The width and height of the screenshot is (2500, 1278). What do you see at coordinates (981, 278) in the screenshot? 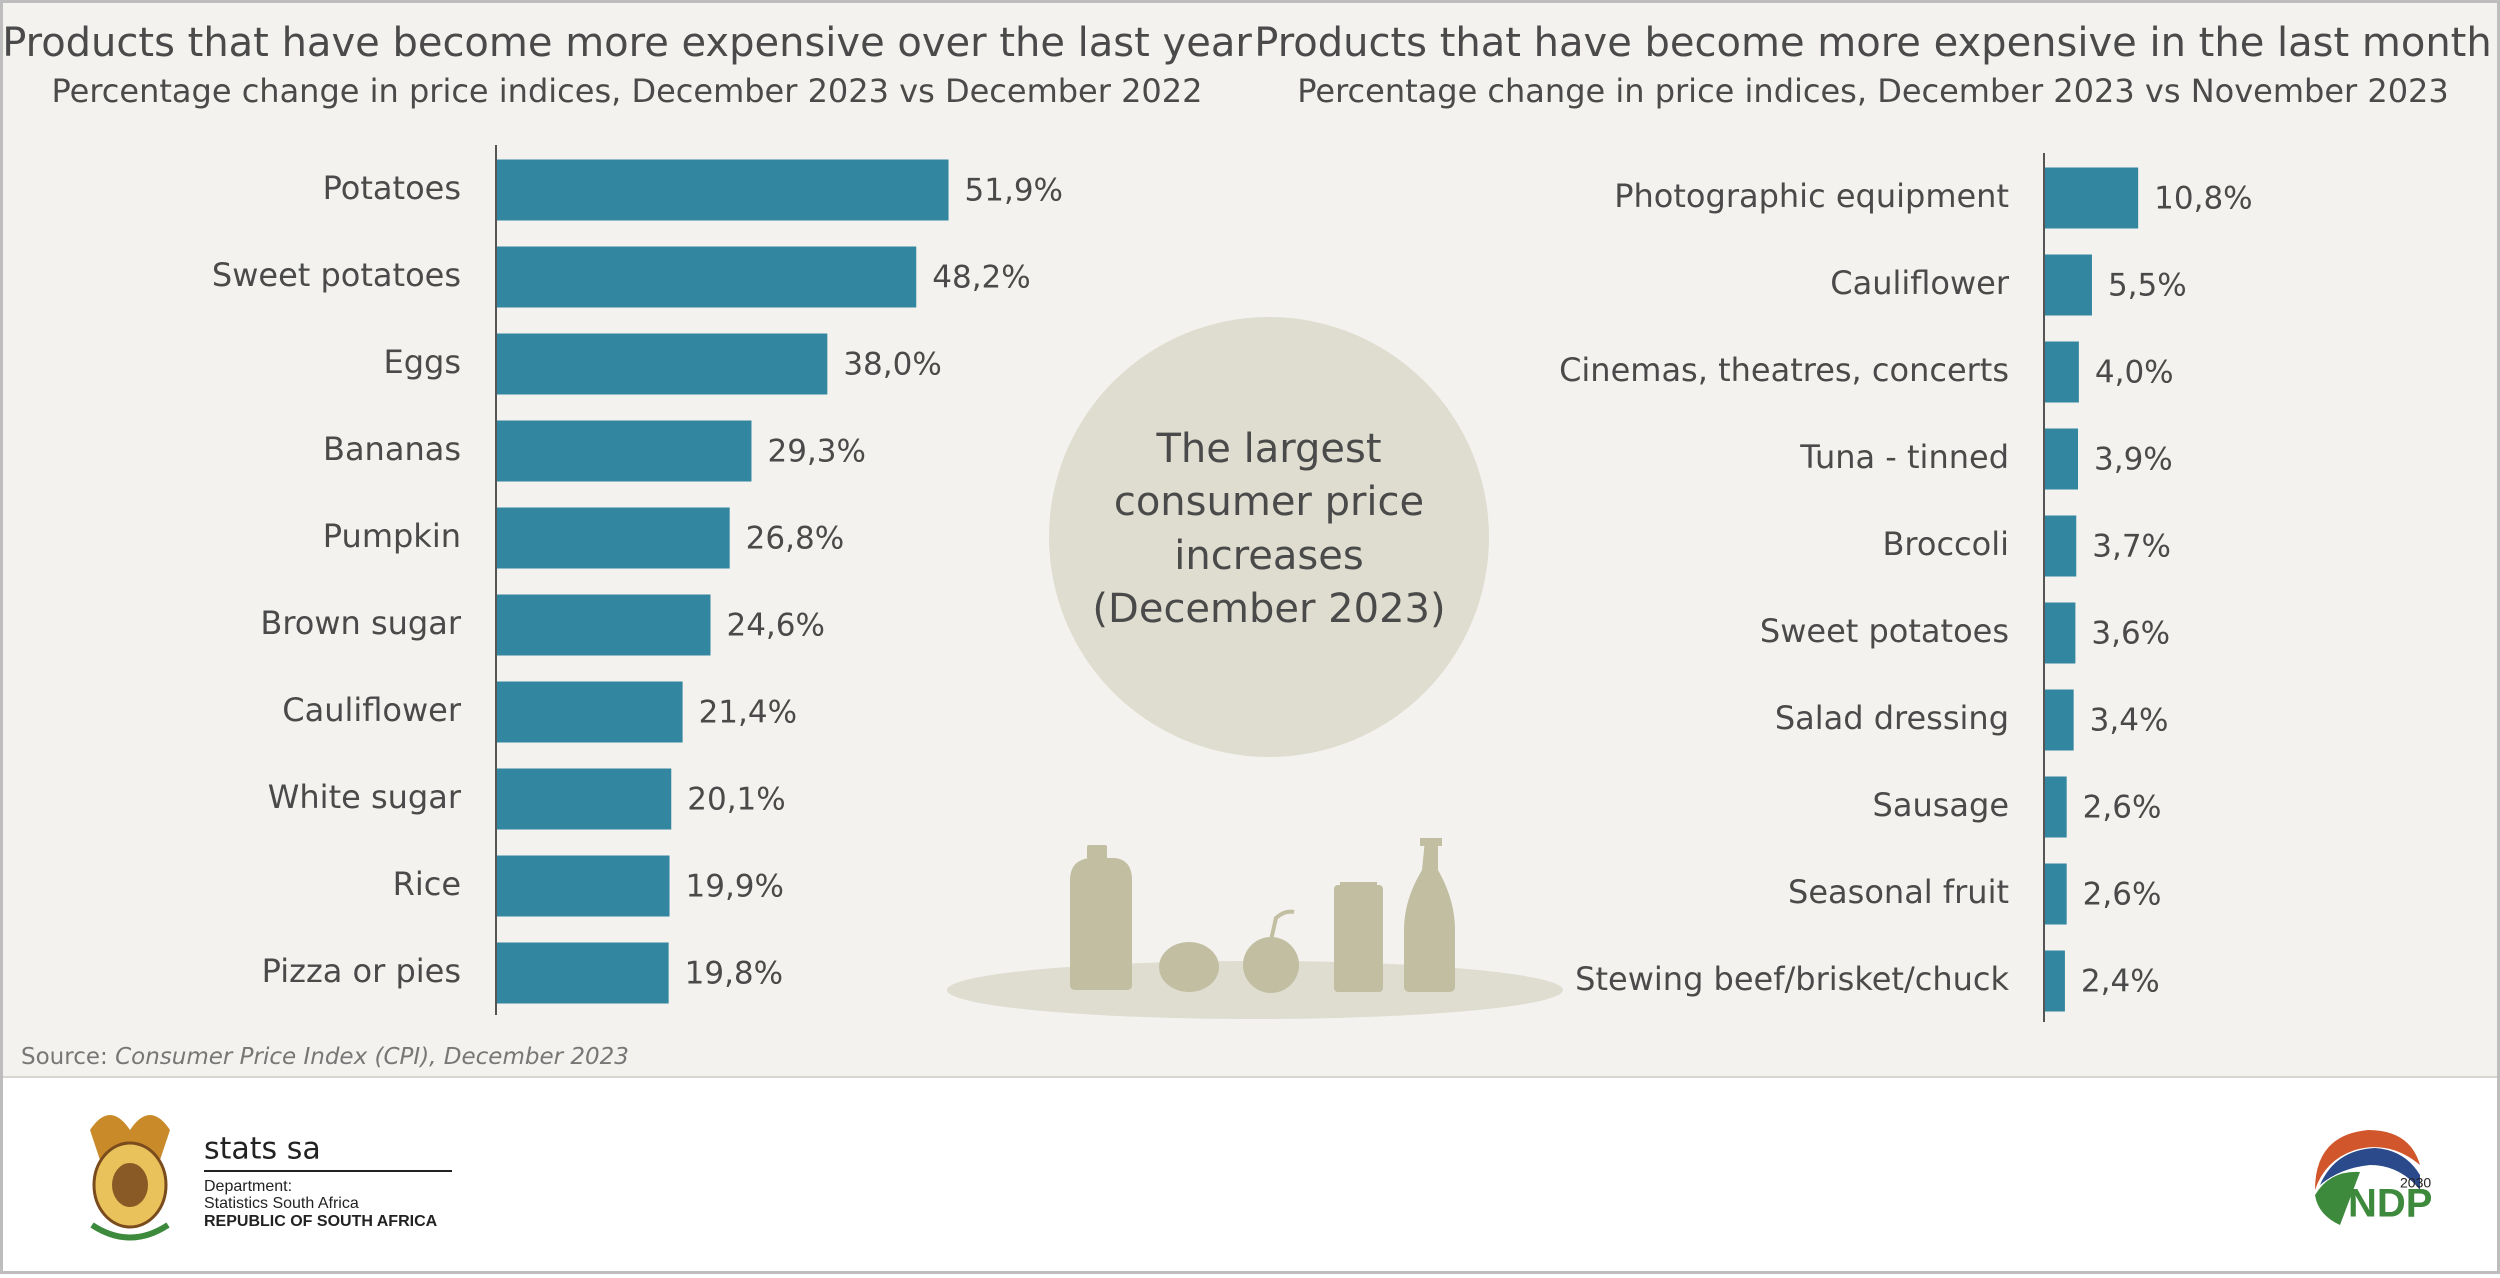
I see `value-label: 48,2%` at bounding box center [981, 278].